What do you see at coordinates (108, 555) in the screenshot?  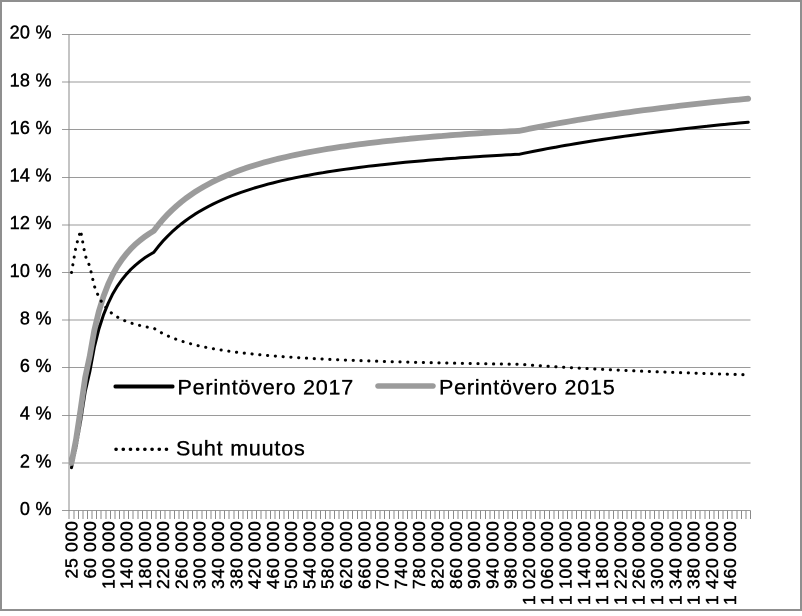 I see `svg-text: 100 000` at bounding box center [108, 555].